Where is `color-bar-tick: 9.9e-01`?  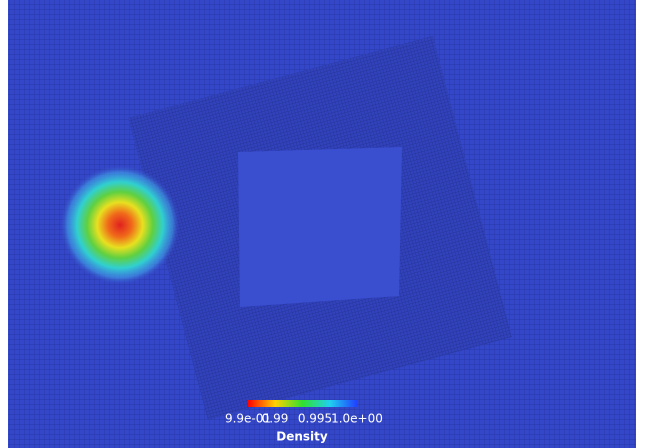
color-bar-tick: 9.9e-01 is located at coordinates (248, 419).